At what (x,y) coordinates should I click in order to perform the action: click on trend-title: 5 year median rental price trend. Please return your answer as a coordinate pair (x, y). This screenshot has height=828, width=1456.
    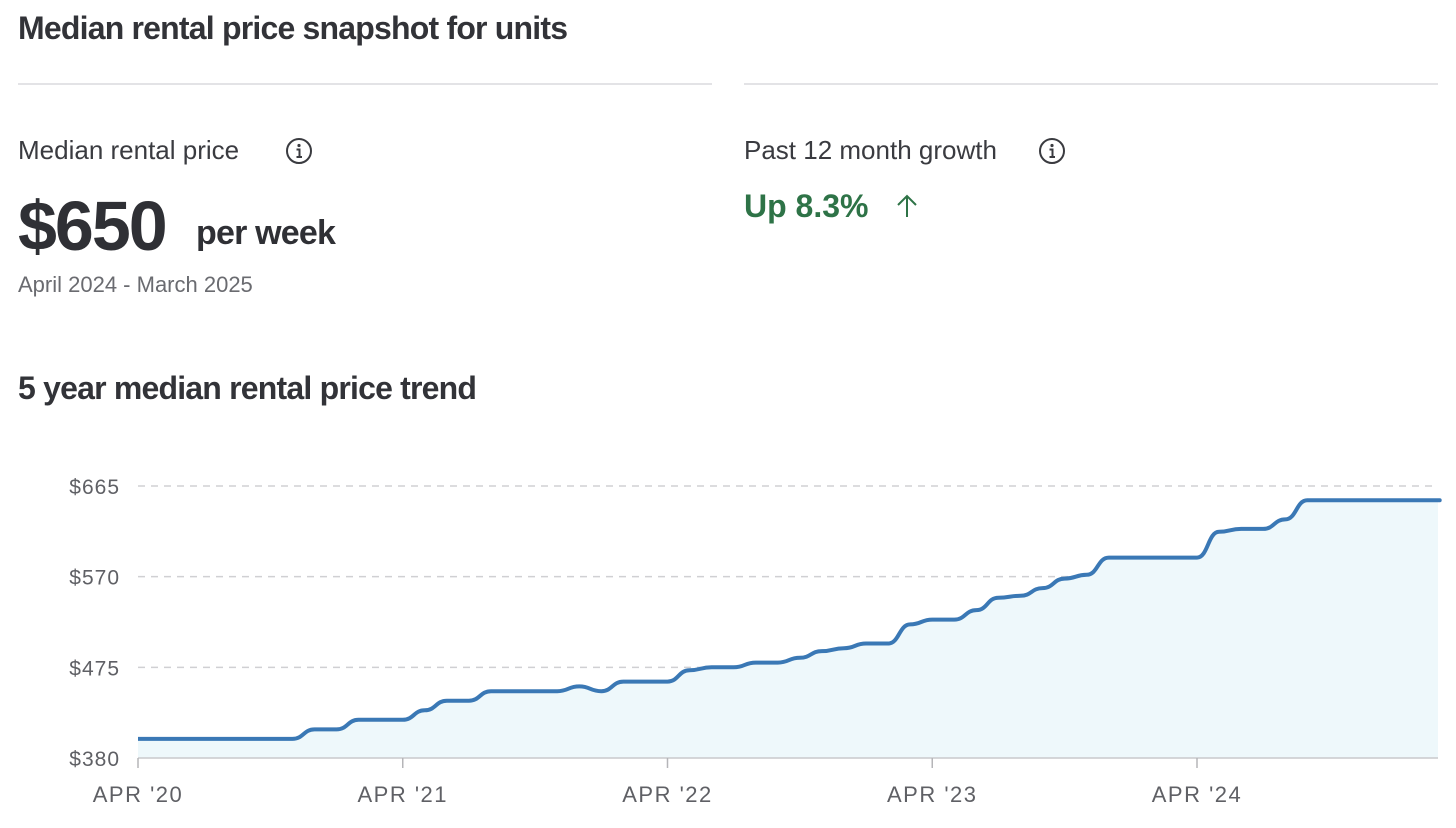
    Looking at the image, I should click on (247, 388).